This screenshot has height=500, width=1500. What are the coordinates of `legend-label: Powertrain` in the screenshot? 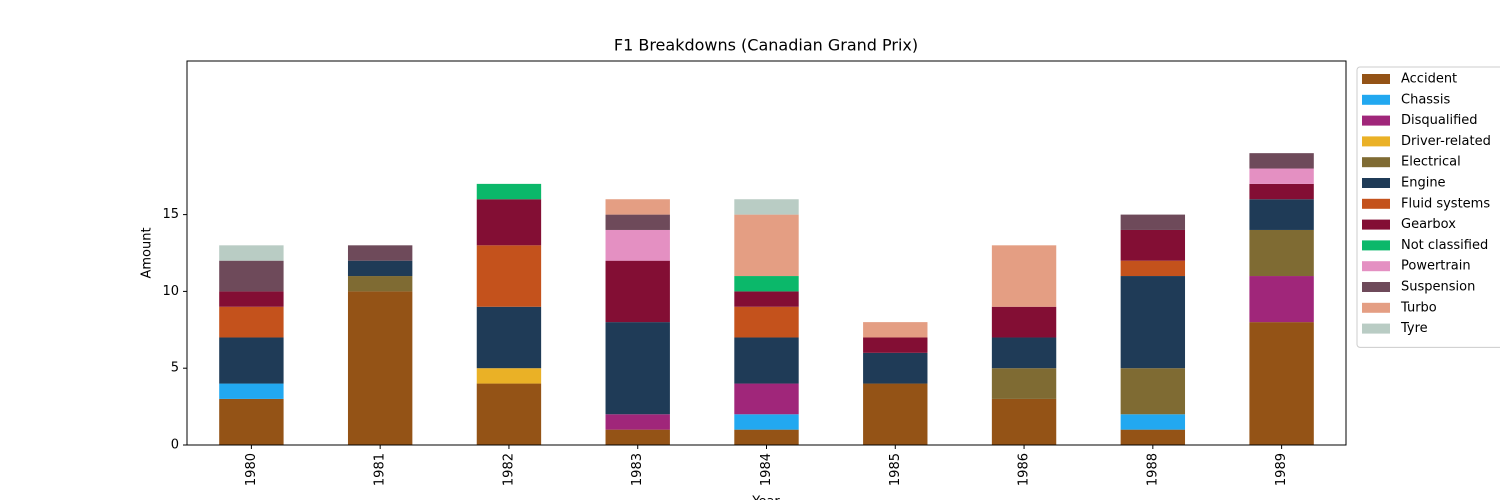 It's located at (1436, 266).